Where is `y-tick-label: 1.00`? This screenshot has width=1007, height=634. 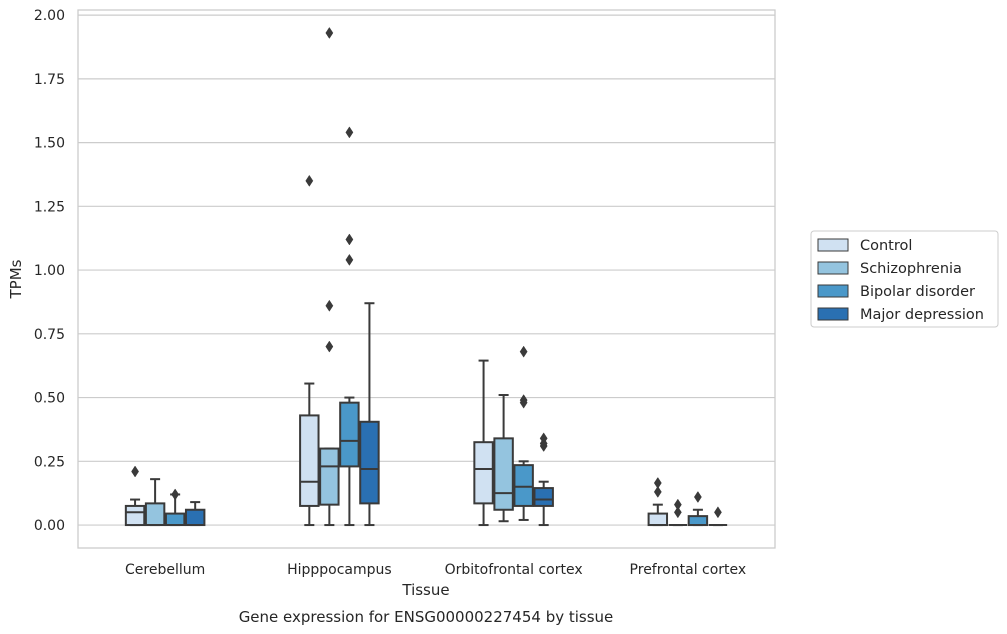
y-tick-label: 1.00 is located at coordinates (49, 271).